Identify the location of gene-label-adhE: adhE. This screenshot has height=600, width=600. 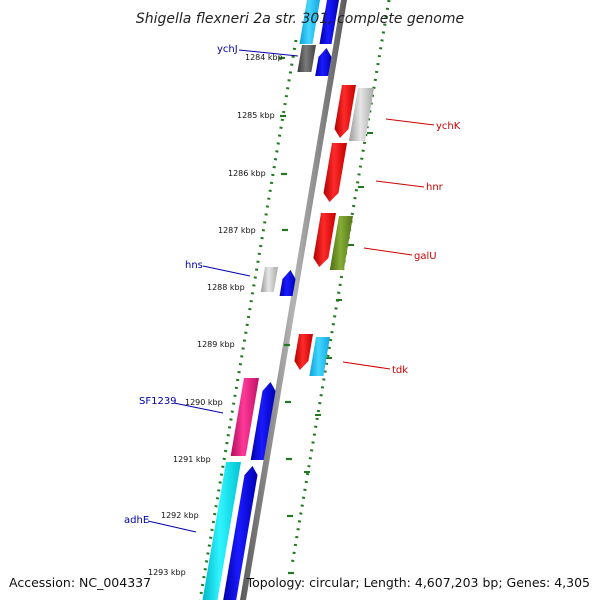
(136, 520).